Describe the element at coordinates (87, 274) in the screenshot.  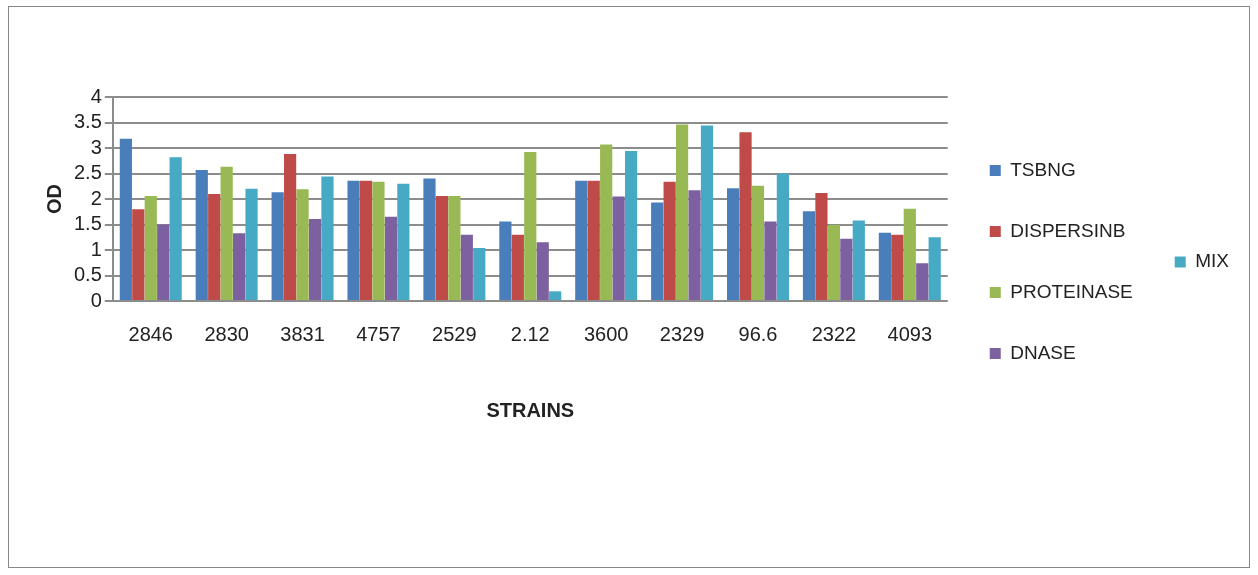
I see `y-tick-label: 0.5` at that location.